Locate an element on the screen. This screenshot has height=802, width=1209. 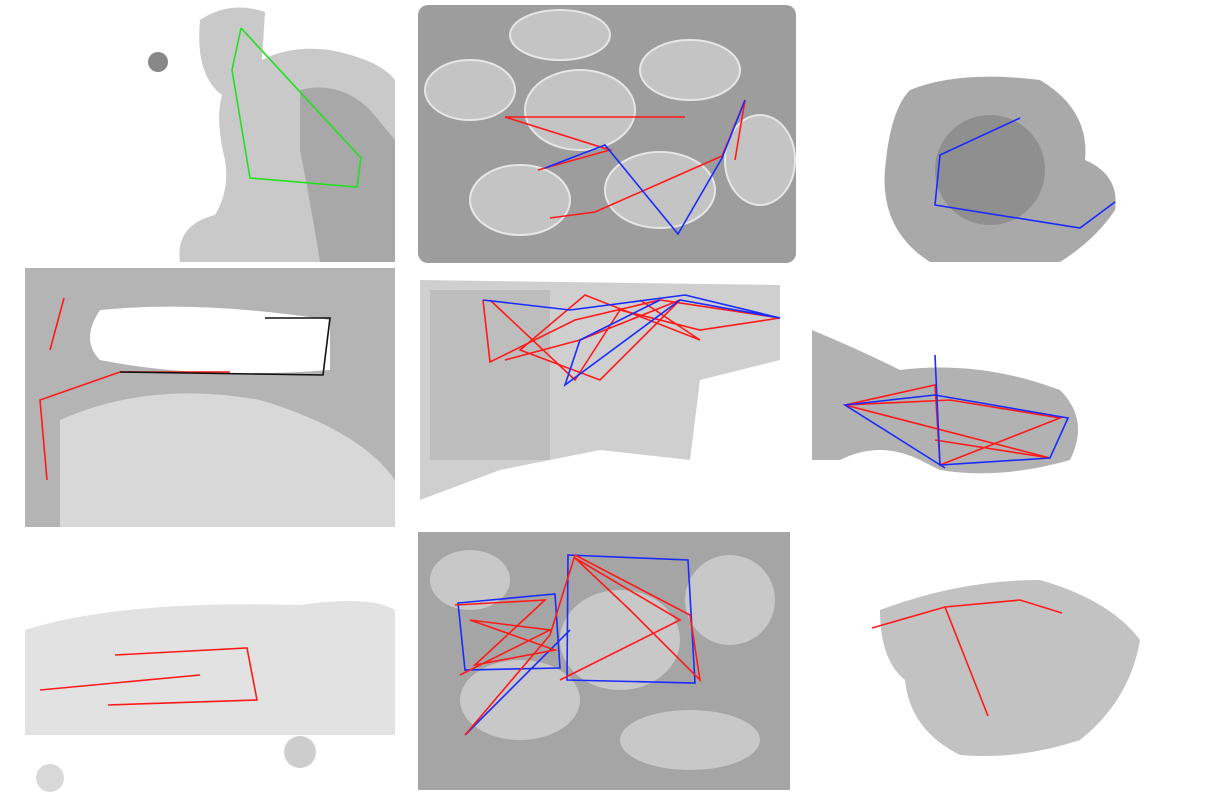
leaves is located at coordinates (610, 122).